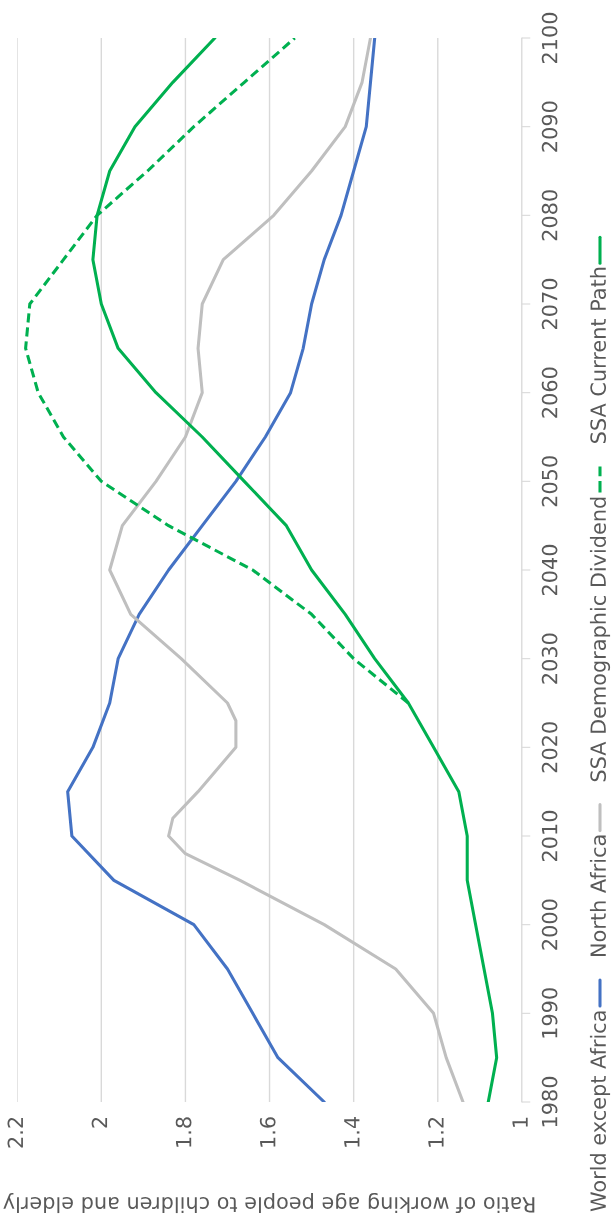 This screenshot has width=614, height=1220. I want to click on x-tick-label: 2.2, so click(15, 1132).